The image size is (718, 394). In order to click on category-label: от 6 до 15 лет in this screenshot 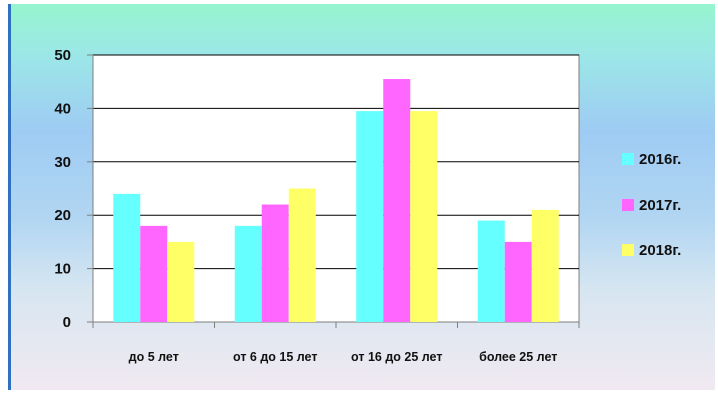, I will do `click(275, 357)`.